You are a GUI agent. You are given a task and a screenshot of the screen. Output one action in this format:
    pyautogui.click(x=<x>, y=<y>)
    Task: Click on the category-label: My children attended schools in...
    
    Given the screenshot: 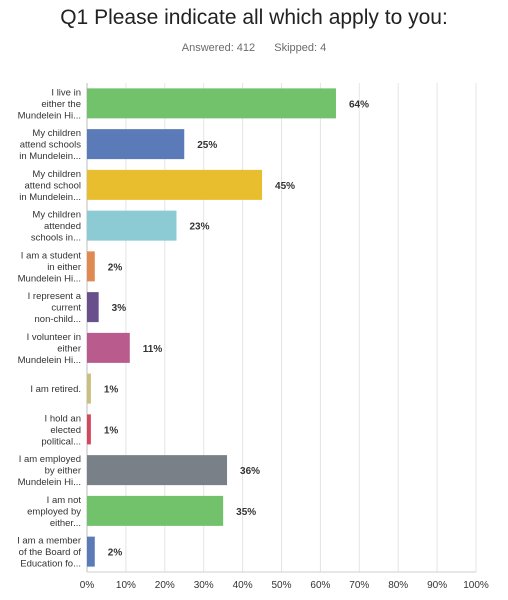 What is the action you would take?
    pyautogui.click(x=56, y=227)
    